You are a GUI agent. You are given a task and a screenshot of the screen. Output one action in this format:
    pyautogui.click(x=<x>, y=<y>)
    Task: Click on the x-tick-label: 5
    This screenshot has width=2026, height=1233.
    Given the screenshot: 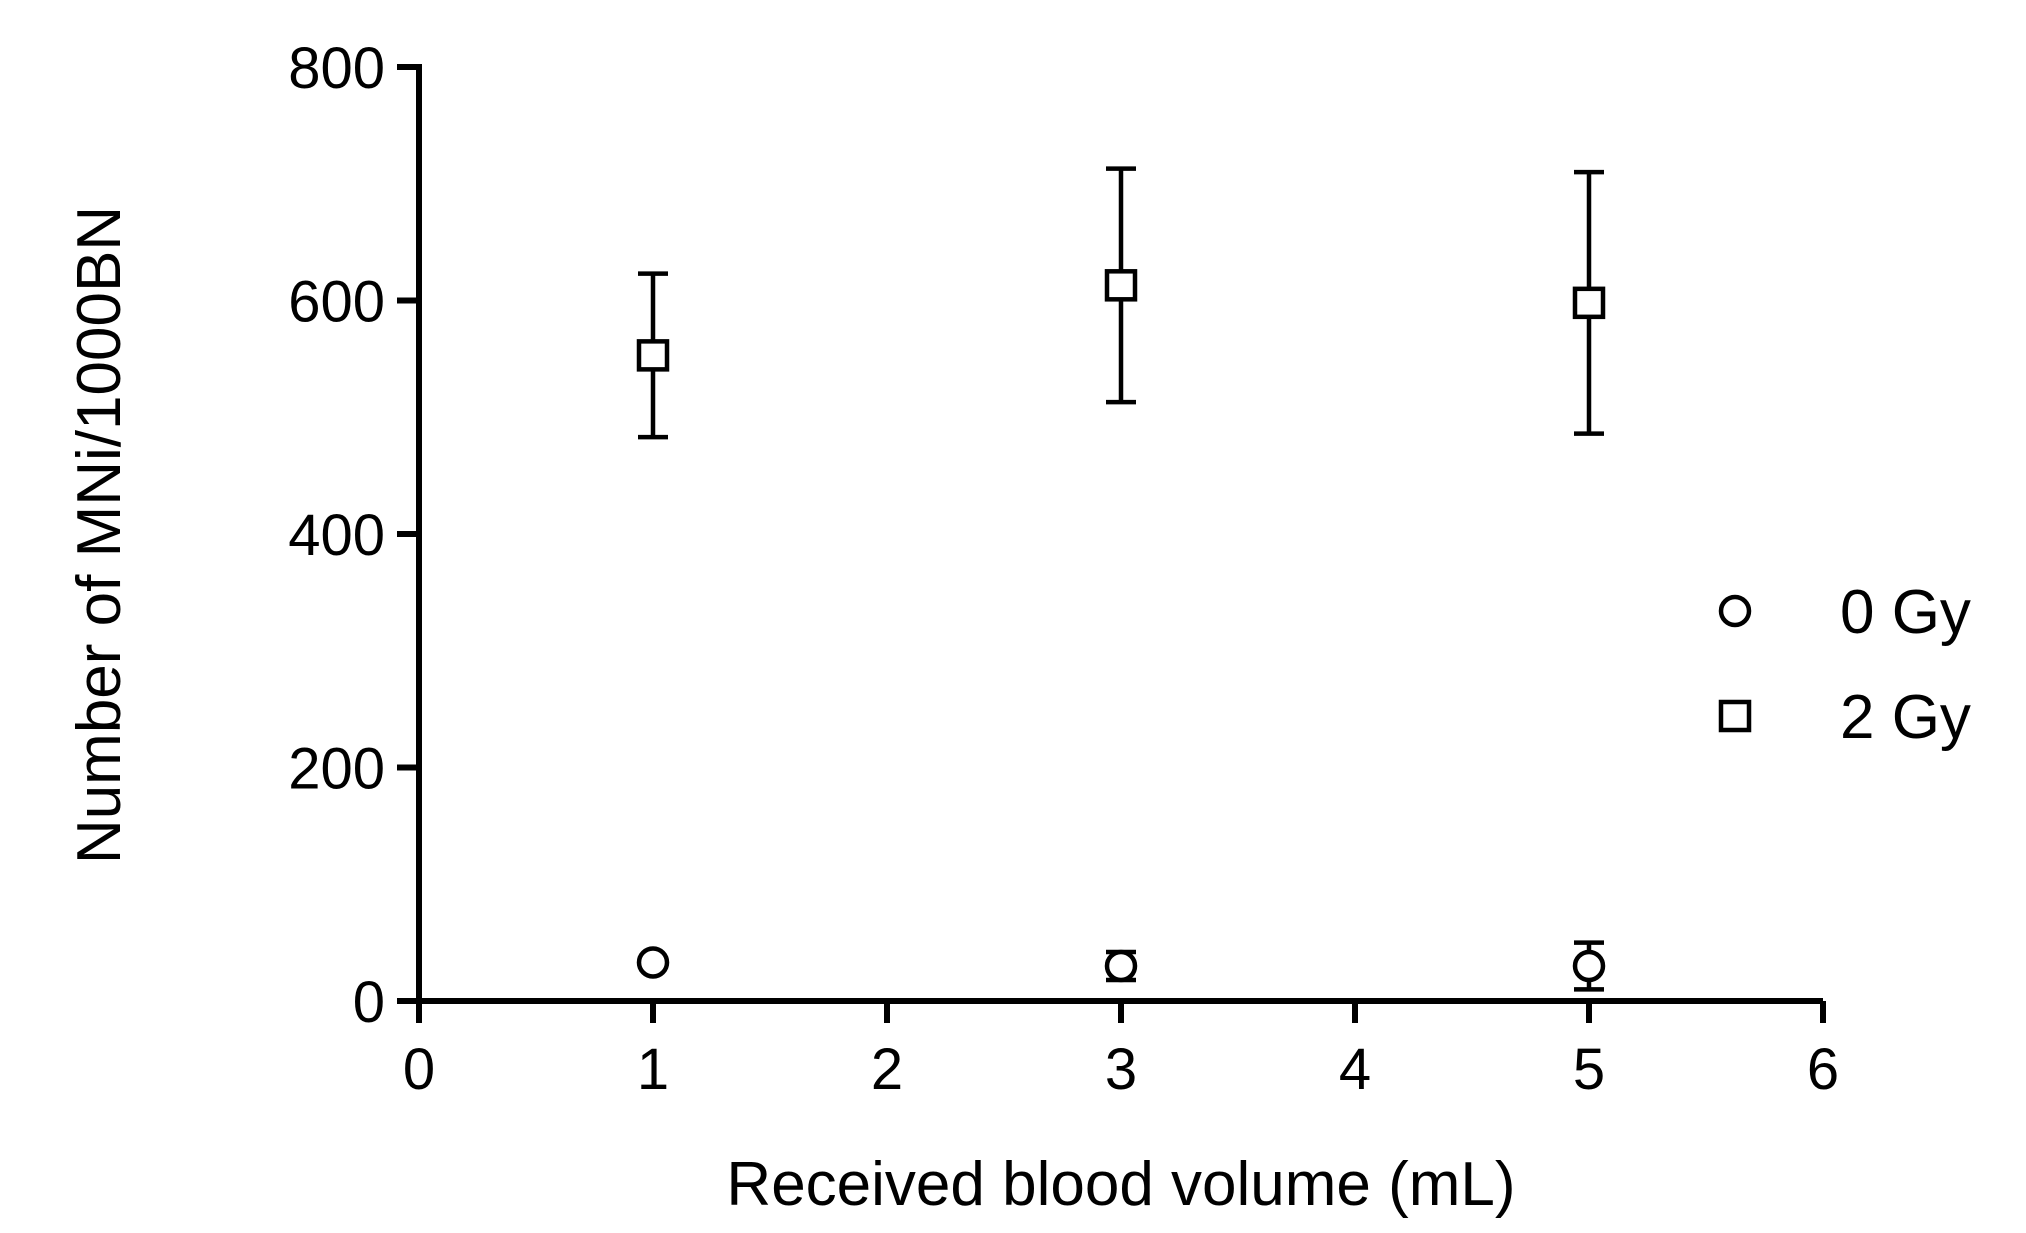 What is the action you would take?
    pyautogui.click(x=1589, y=1069)
    